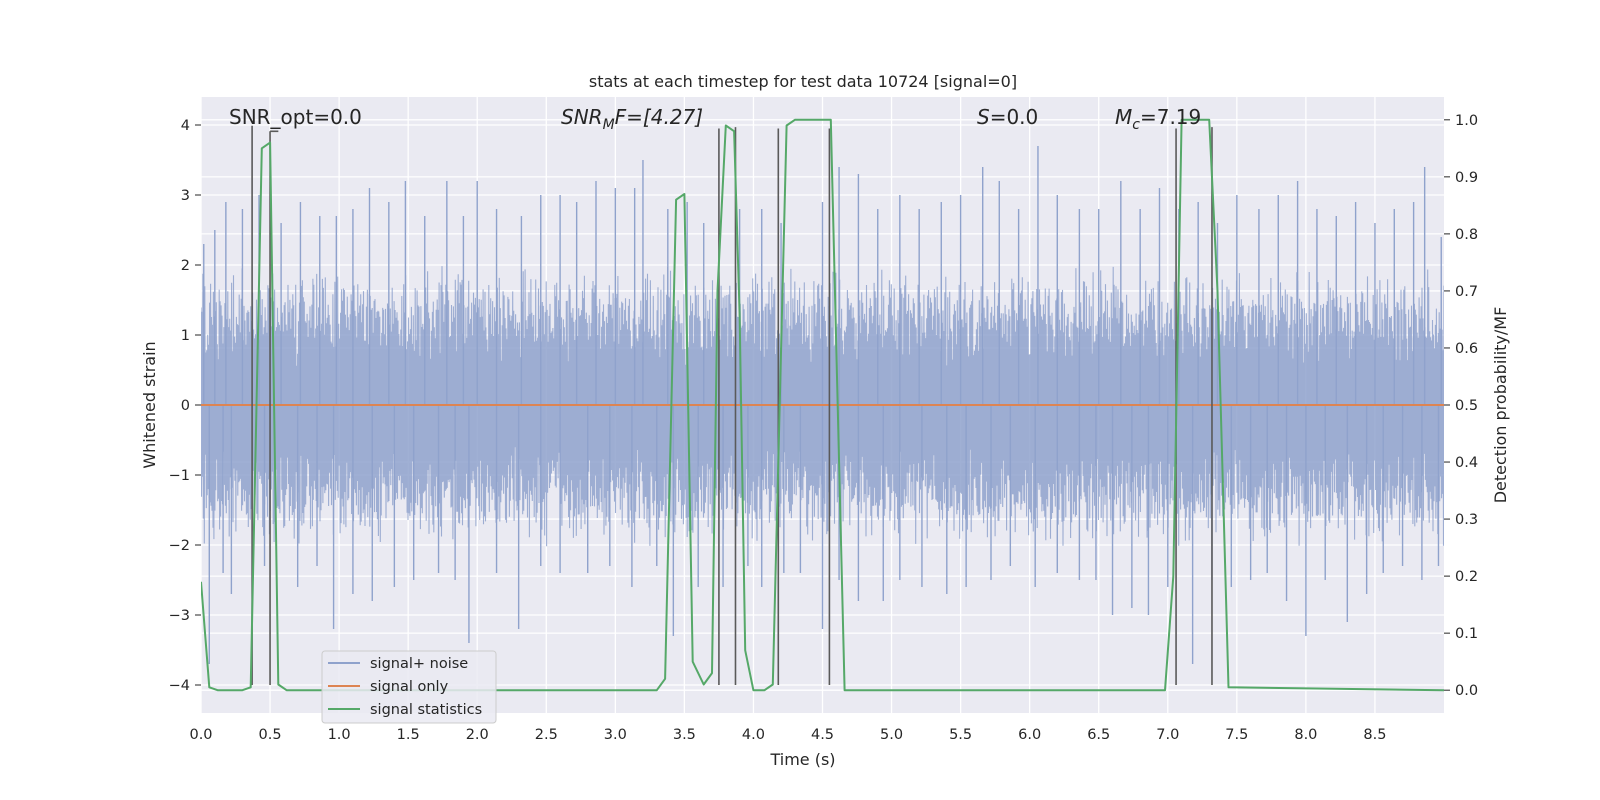 The height and width of the screenshot is (800, 1600). What do you see at coordinates (179, 616) in the screenshot?
I see `left-y-tick-label: −3` at bounding box center [179, 616].